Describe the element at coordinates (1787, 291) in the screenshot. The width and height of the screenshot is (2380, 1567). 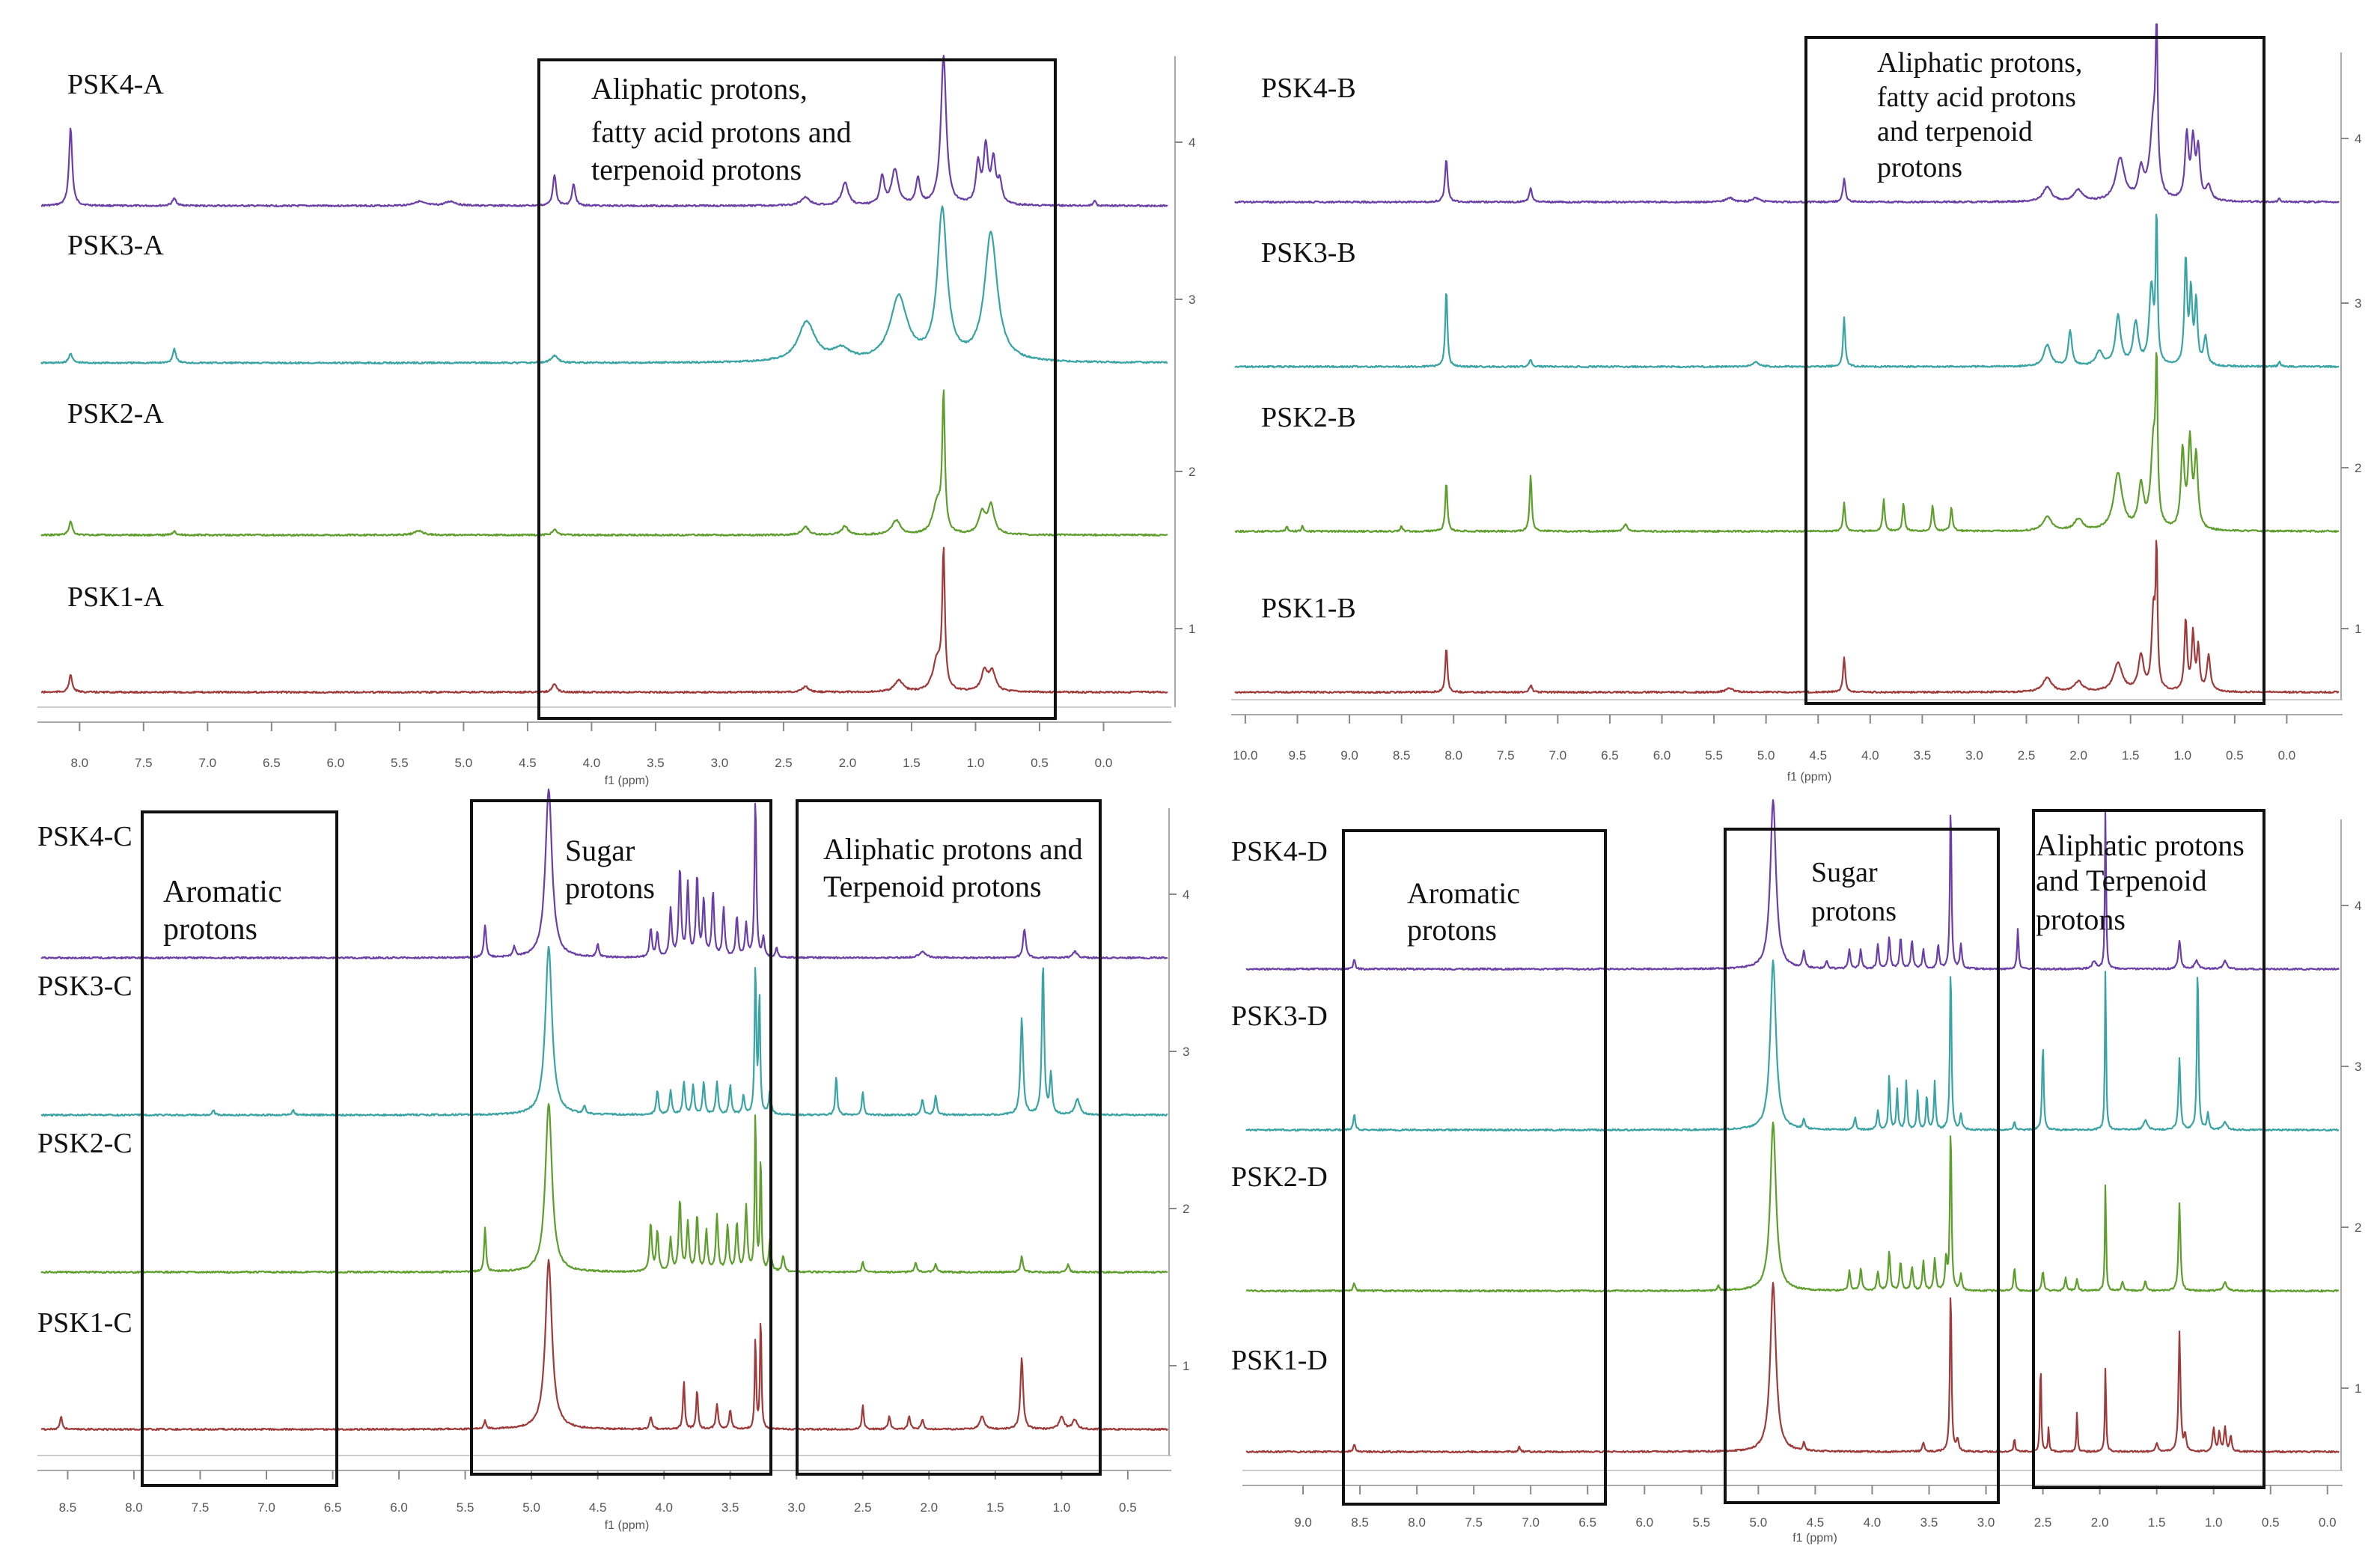
I see `spectrum-line-psk3-b` at that location.